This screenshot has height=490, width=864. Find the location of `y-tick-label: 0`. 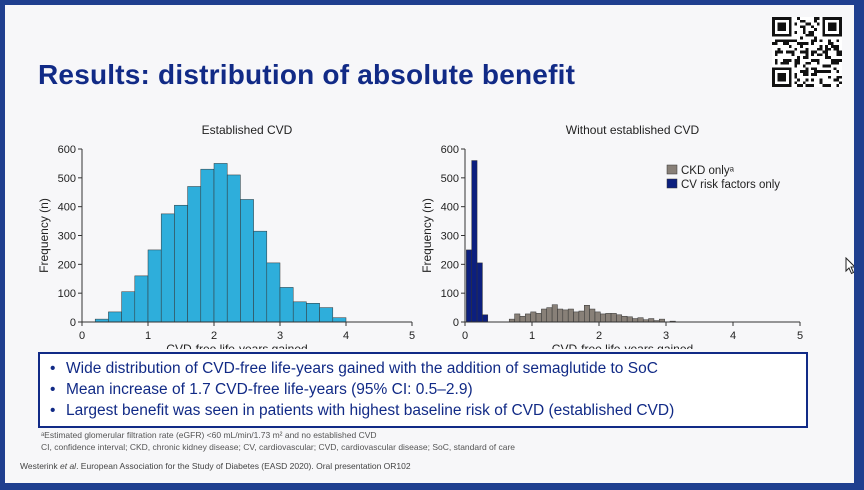

y-tick-label: 0 is located at coordinates (456, 323).